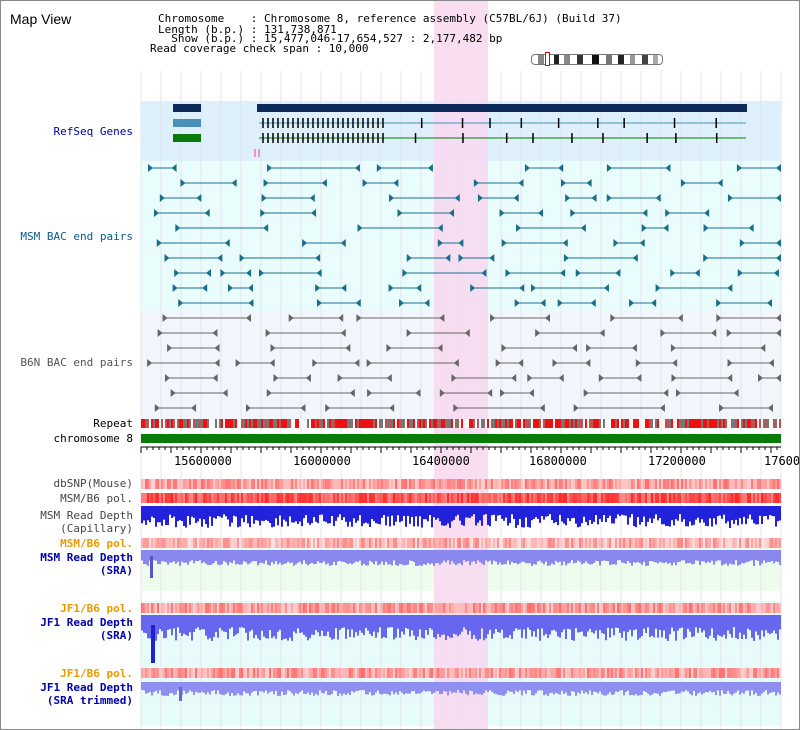 The height and width of the screenshot is (730, 800). Describe the element at coordinates (96, 673) in the screenshot. I see `track-label-jf1-pol-2: JF1/B6 pol.` at that location.